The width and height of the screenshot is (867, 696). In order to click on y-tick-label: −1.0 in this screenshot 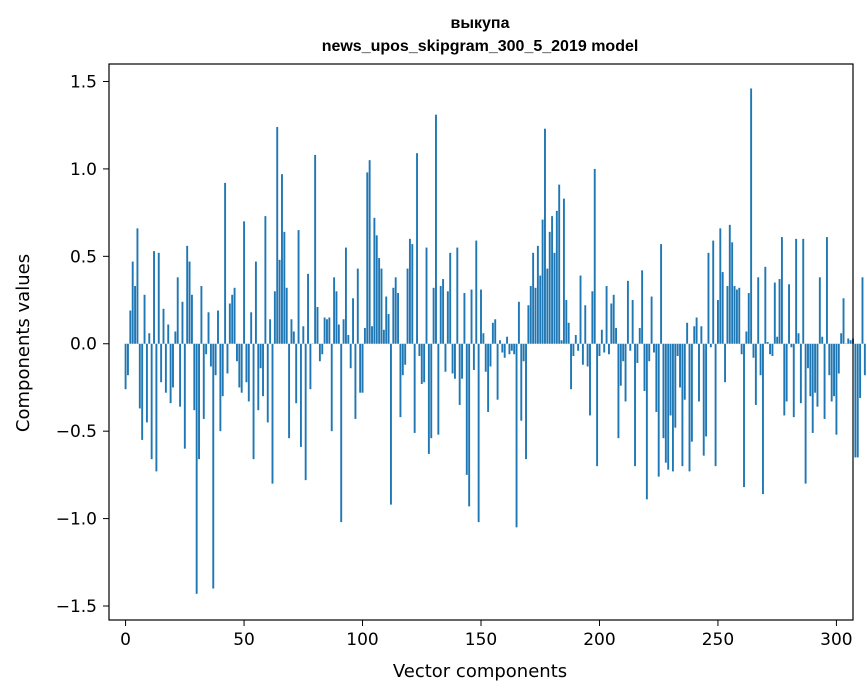, I will do `click(76, 520)`.